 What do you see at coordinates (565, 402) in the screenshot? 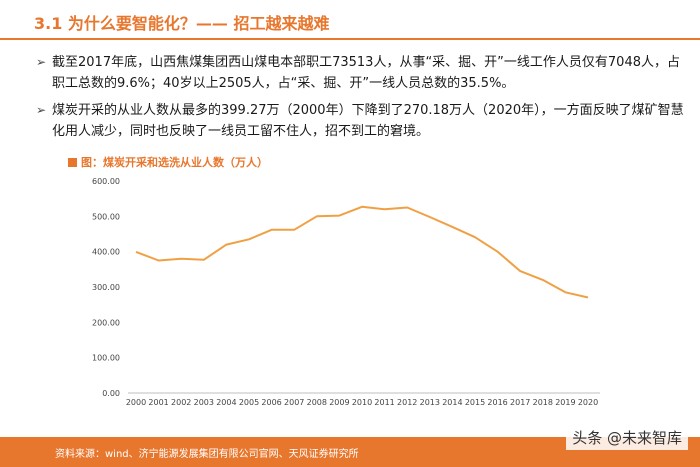
I see `x-tick-label: 2019` at bounding box center [565, 402].